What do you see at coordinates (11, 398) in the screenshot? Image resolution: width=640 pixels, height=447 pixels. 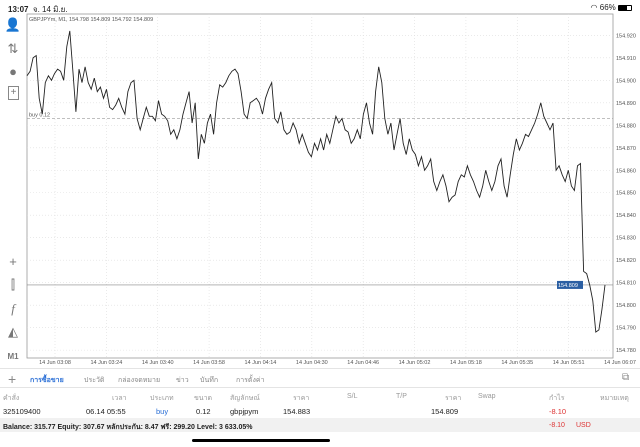 I see `col-order: คำสั่ง` at bounding box center [11, 398].